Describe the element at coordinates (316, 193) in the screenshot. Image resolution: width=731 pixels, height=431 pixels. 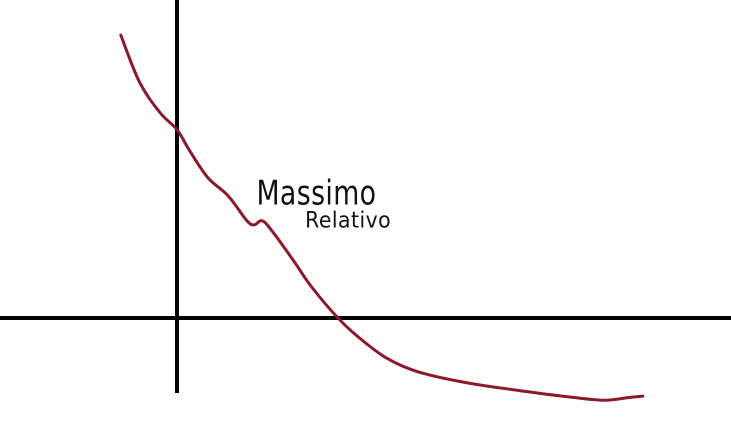
I see `annotation-massimo: Massimo` at that location.